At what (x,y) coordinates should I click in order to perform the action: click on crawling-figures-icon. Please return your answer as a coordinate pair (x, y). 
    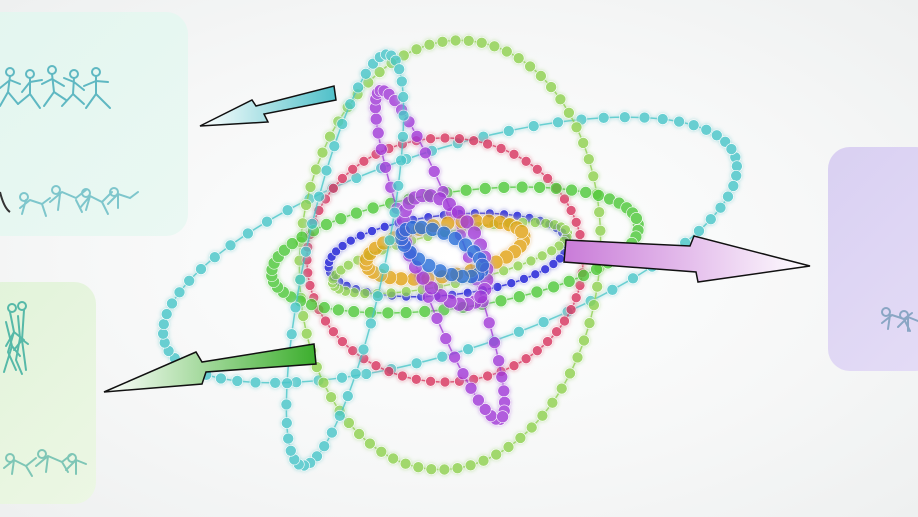
    Looking at the image, I should click on (79, 201).